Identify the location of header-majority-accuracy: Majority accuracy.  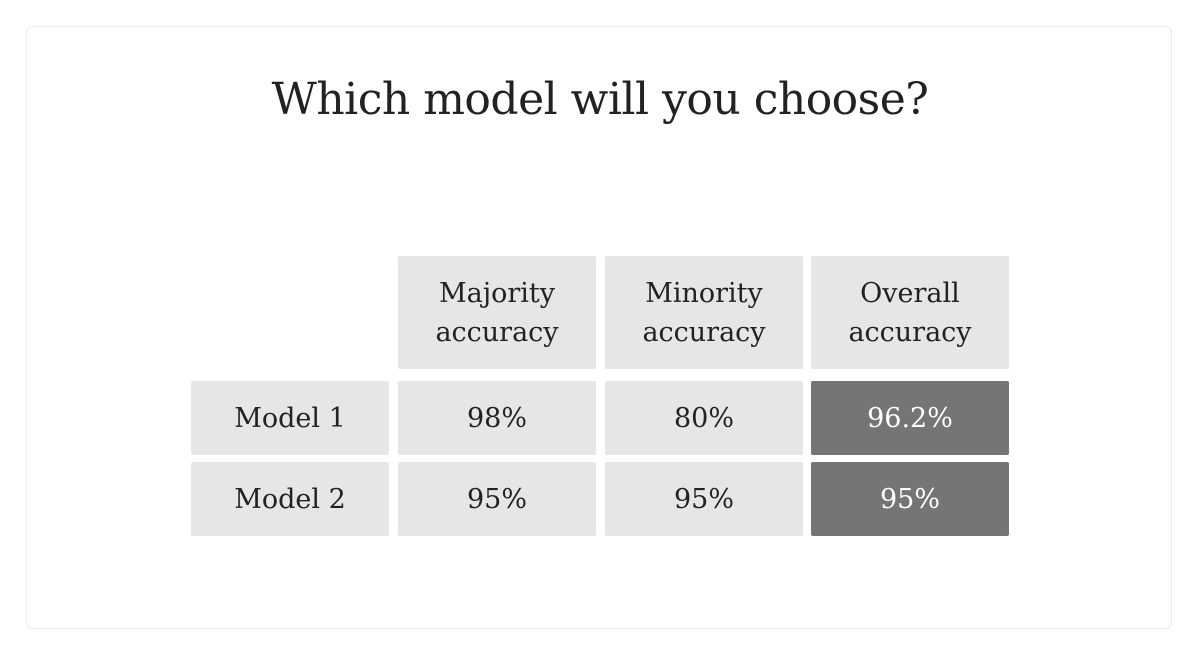
(497, 312).